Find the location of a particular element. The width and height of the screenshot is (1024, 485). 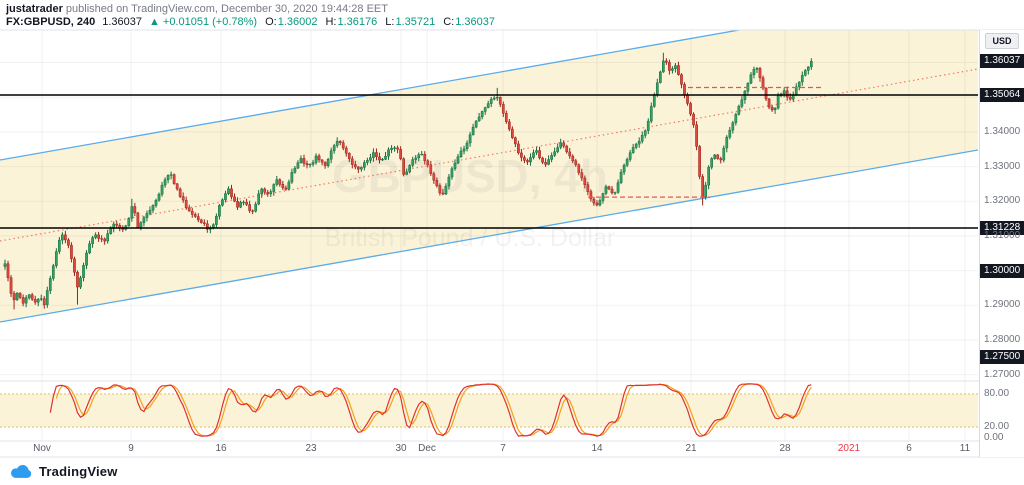

last-price: 1.36037 is located at coordinates (122, 22).